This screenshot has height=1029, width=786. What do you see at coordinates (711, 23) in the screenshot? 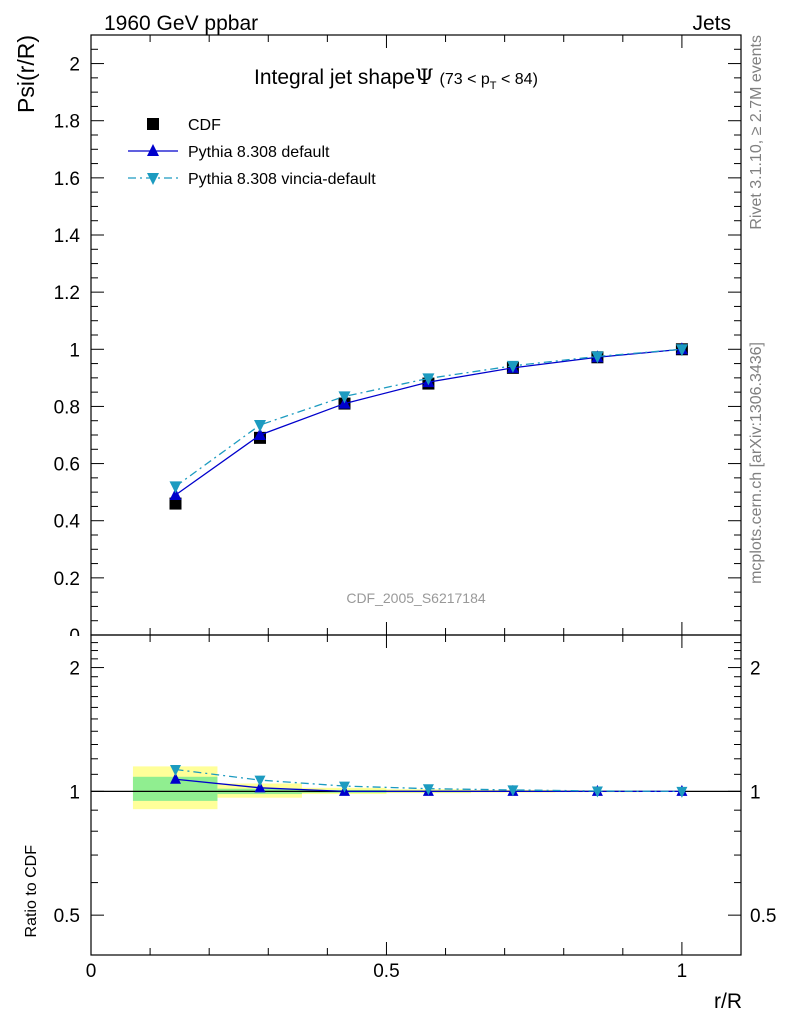
I see `header-right: Jets` at bounding box center [711, 23].